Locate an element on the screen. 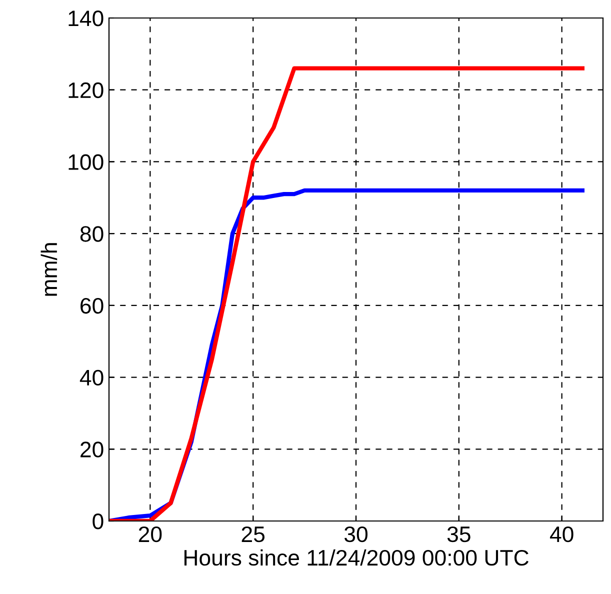 The height and width of the screenshot is (594, 611). x-tick-label: 30 is located at coordinates (356, 534).